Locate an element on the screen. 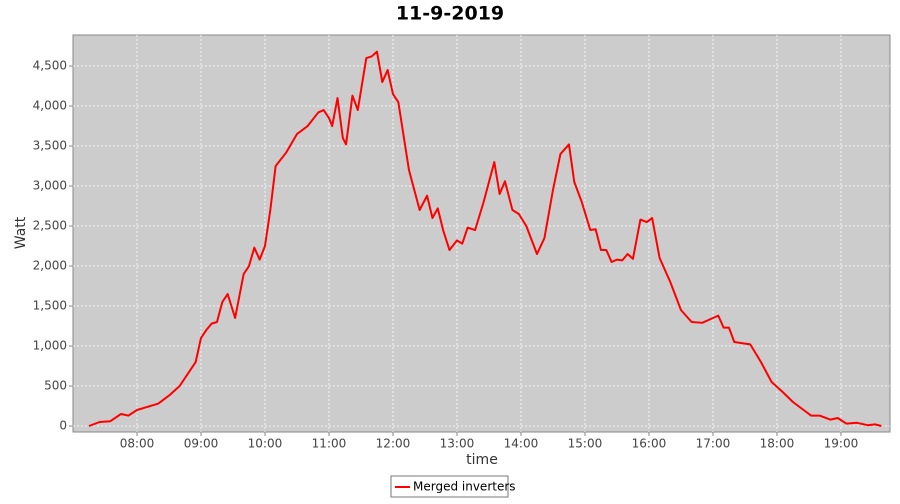  x-tick-label: 13:00 is located at coordinates (457, 444).